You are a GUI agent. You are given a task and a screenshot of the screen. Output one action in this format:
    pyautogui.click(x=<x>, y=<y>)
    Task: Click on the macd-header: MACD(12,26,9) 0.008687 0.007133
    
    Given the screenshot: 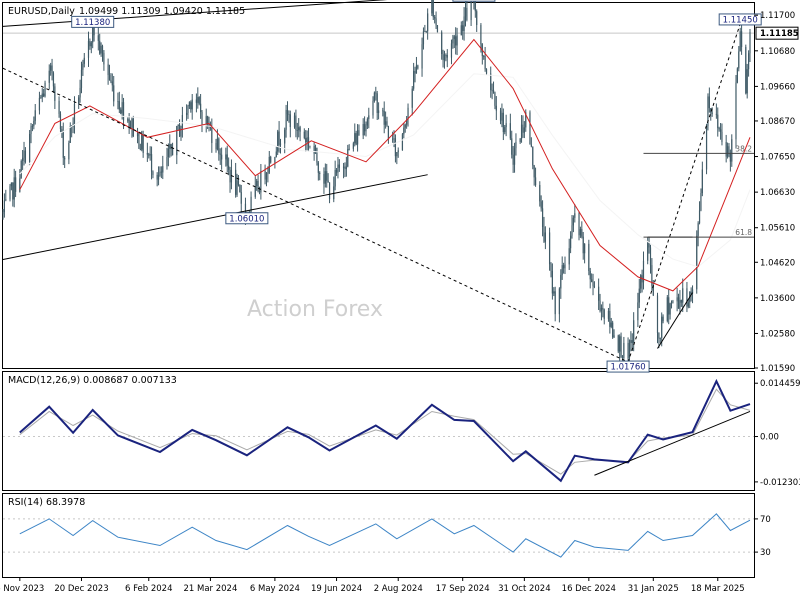 What is the action you would take?
    pyautogui.click(x=92, y=380)
    